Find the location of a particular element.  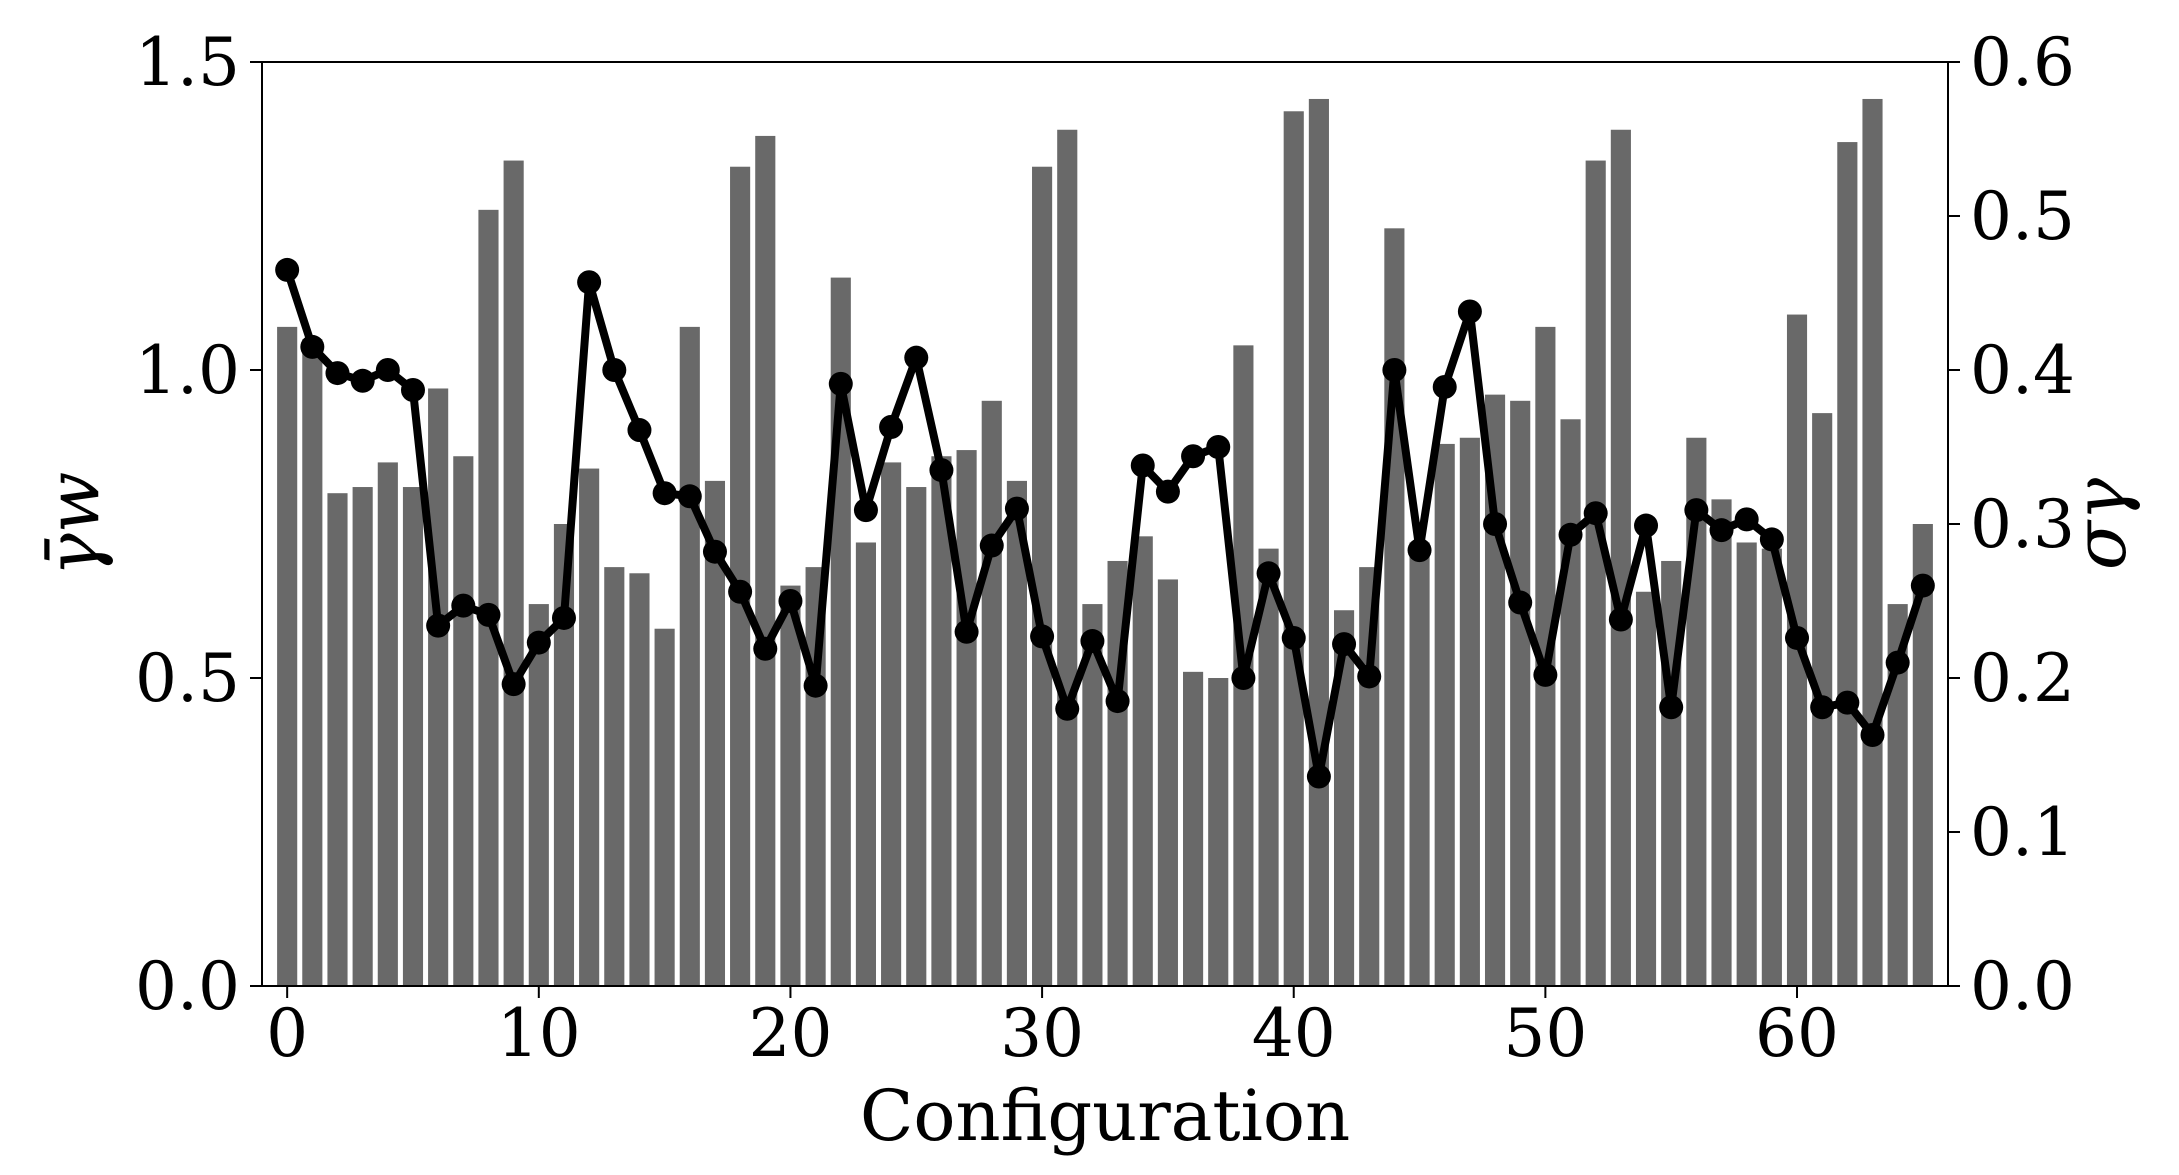

y-right-tick-label: 0.5 is located at coordinates (2022, 216).